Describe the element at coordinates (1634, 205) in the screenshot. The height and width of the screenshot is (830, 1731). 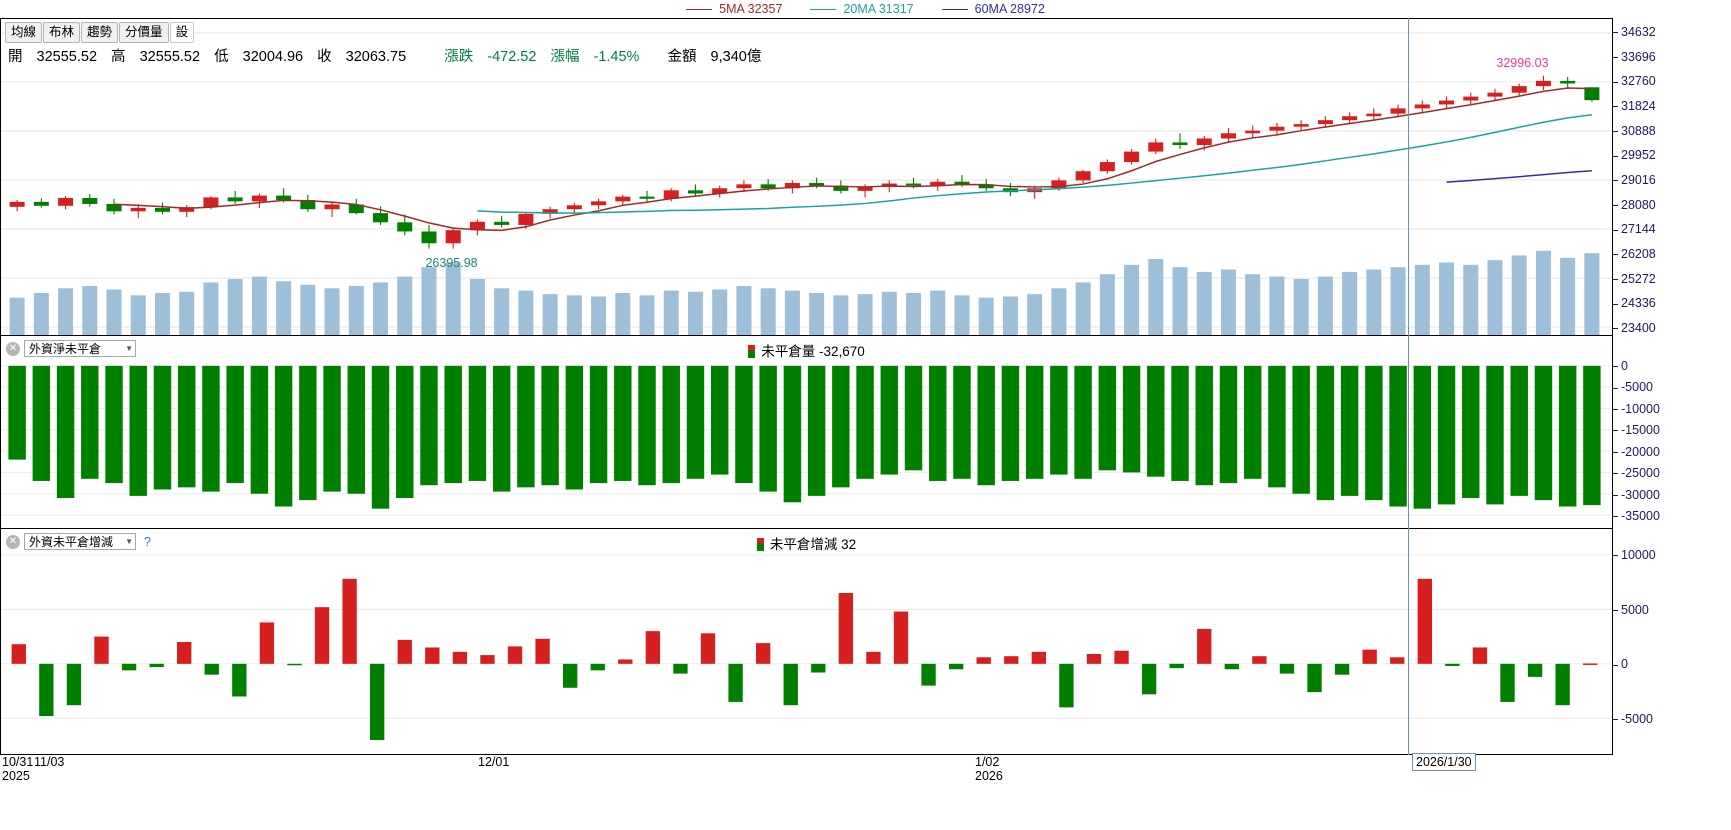
I see `price-axis-tick: 28080` at that location.